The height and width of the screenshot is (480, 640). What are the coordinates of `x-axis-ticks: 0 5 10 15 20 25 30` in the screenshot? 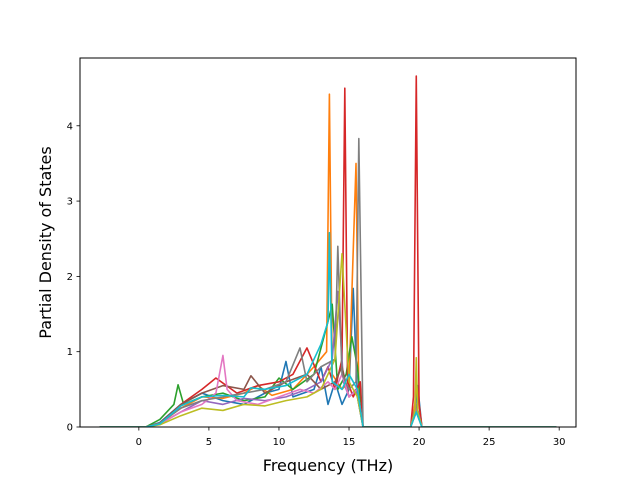 It's located at (351, 437).